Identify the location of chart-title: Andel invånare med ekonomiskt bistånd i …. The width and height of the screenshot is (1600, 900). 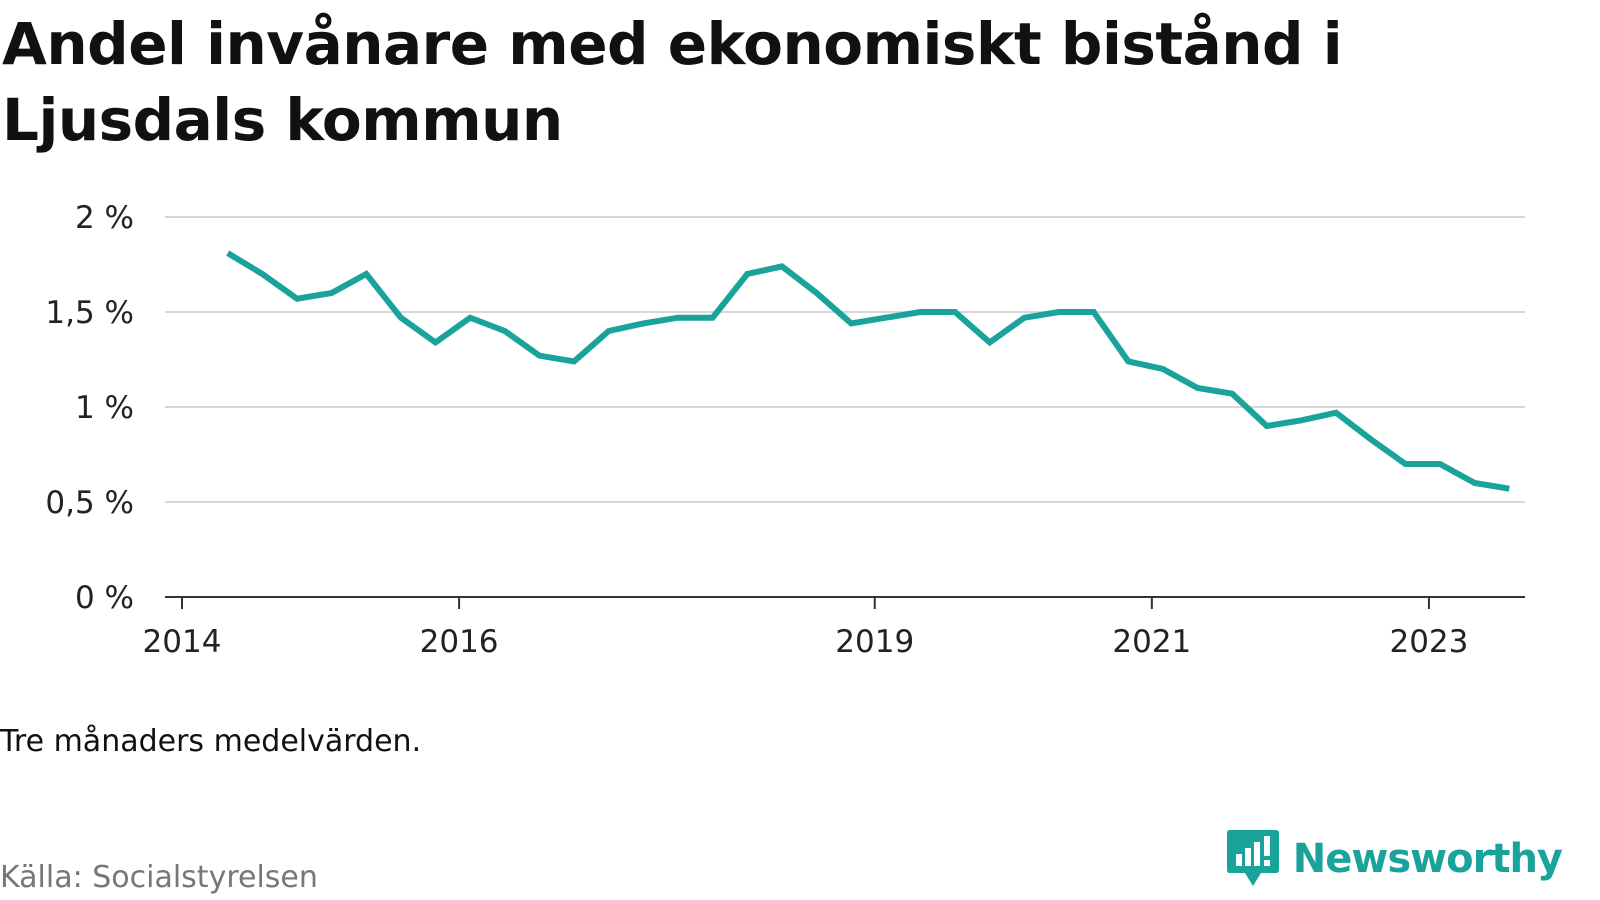
(672, 82).